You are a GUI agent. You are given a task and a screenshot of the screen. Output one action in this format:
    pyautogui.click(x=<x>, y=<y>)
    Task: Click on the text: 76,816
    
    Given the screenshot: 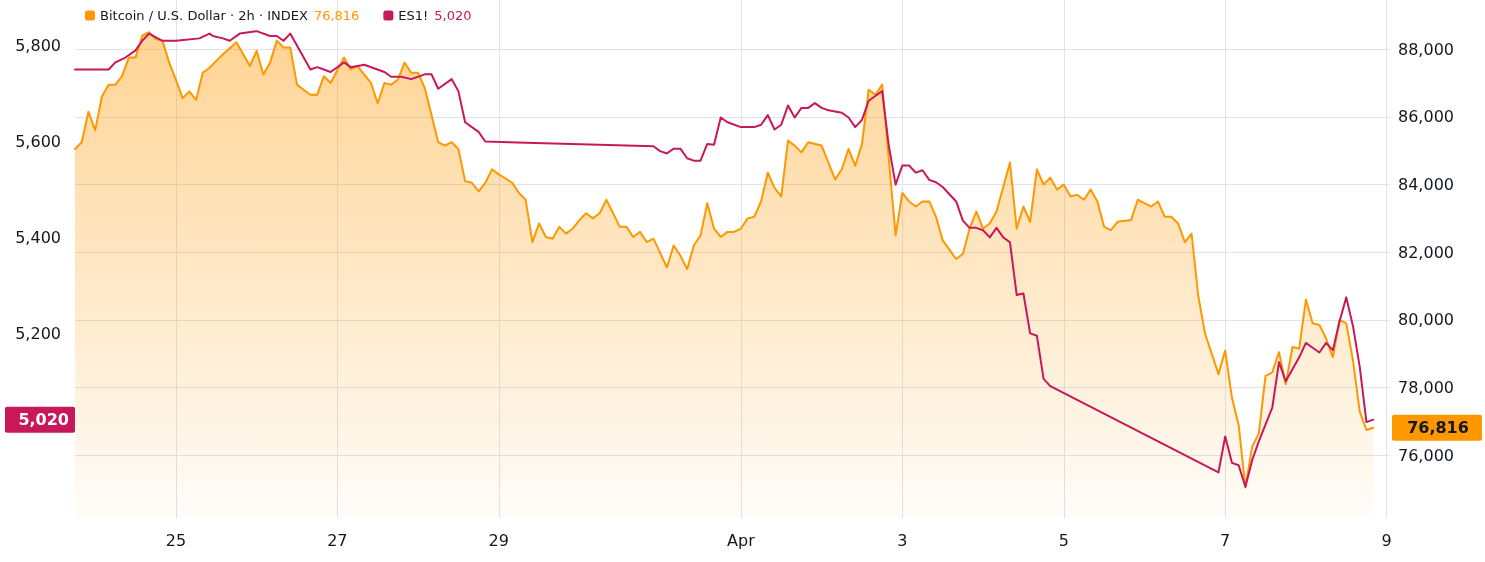 What is the action you would take?
    pyautogui.click(x=1438, y=428)
    